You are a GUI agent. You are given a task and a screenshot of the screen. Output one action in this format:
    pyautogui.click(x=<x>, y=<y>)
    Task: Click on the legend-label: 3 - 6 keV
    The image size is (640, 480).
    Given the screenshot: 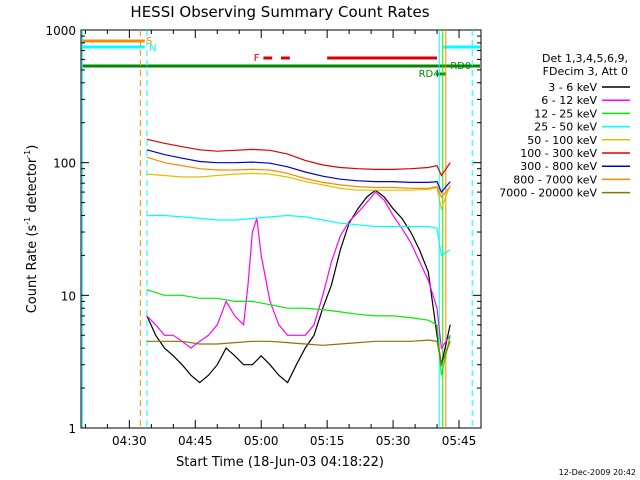 What is the action you would take?
    pyautogui.click(x=572, y=87)
    